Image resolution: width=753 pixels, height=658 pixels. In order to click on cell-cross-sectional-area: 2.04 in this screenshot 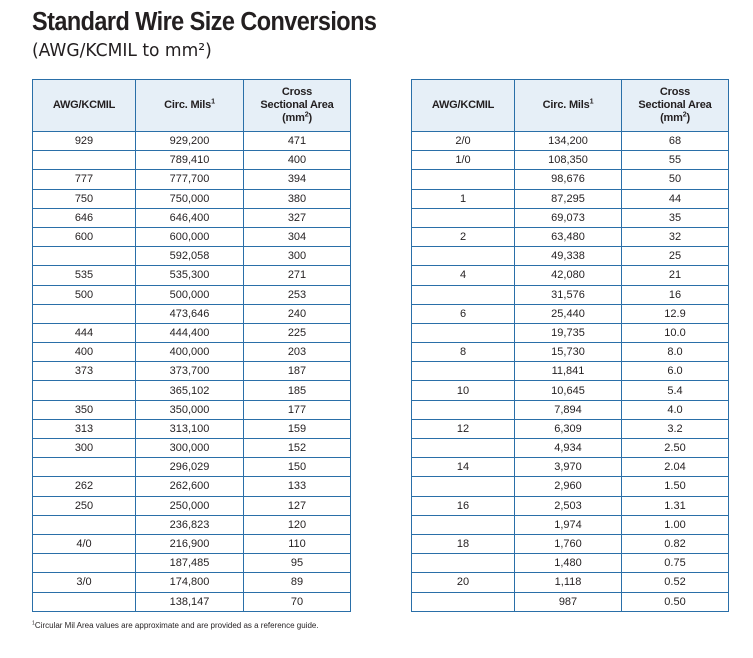, I will do `click(675, 467)`.